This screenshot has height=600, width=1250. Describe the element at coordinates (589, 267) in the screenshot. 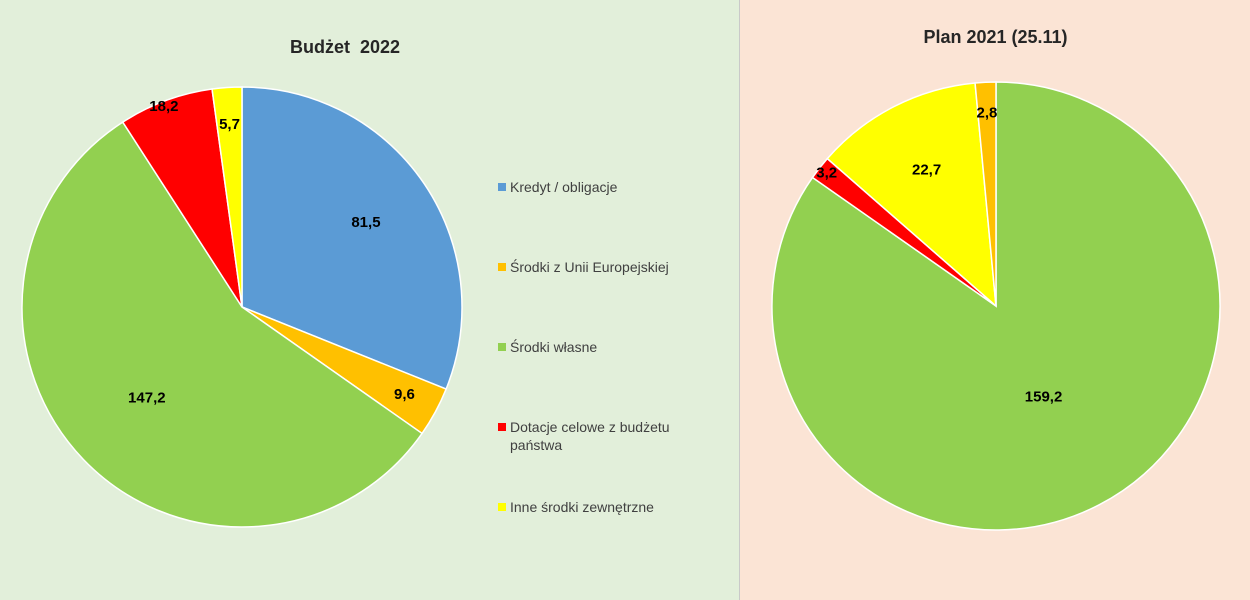

I see `legend-label: Środki z Unii Europejskiej` at that location.